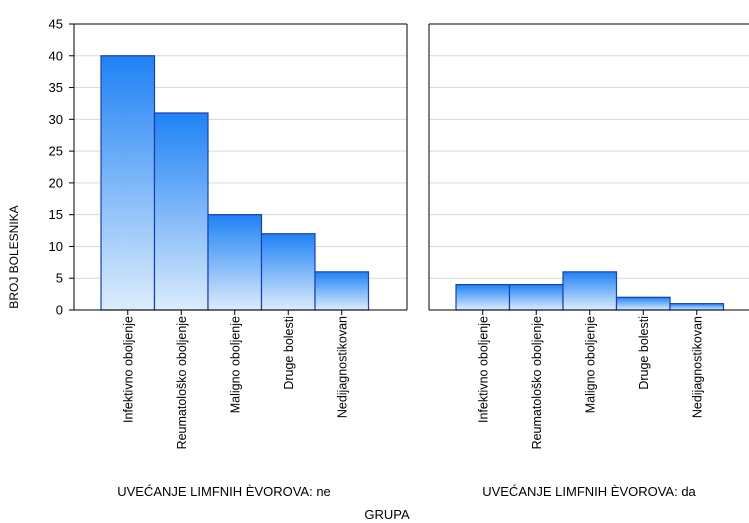  I want to click on y-tick-label: 0, so click(59, 310).